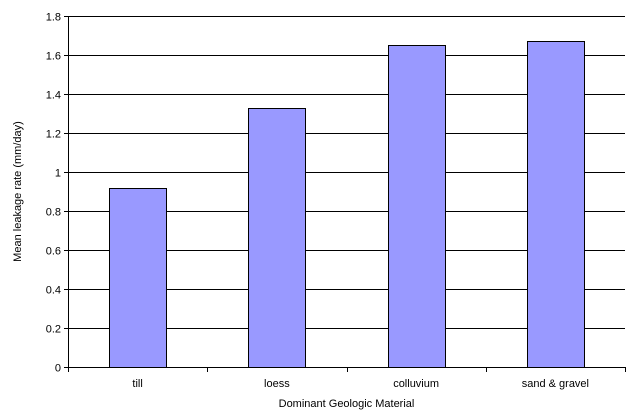 The image size is (634, 412). I want to click on y-tick-label: 1, so click(58, 174).